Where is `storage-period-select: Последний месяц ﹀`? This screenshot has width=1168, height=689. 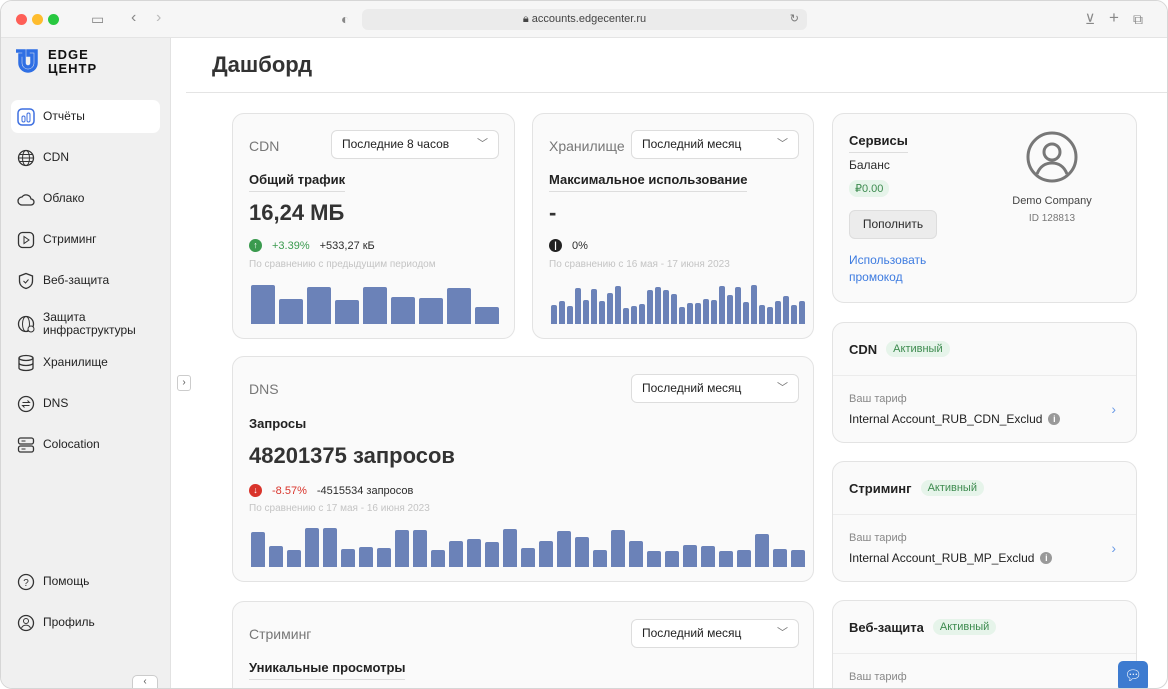
storage-period-select: Последний месяц ﹀ is located at coordinates (715, 144).